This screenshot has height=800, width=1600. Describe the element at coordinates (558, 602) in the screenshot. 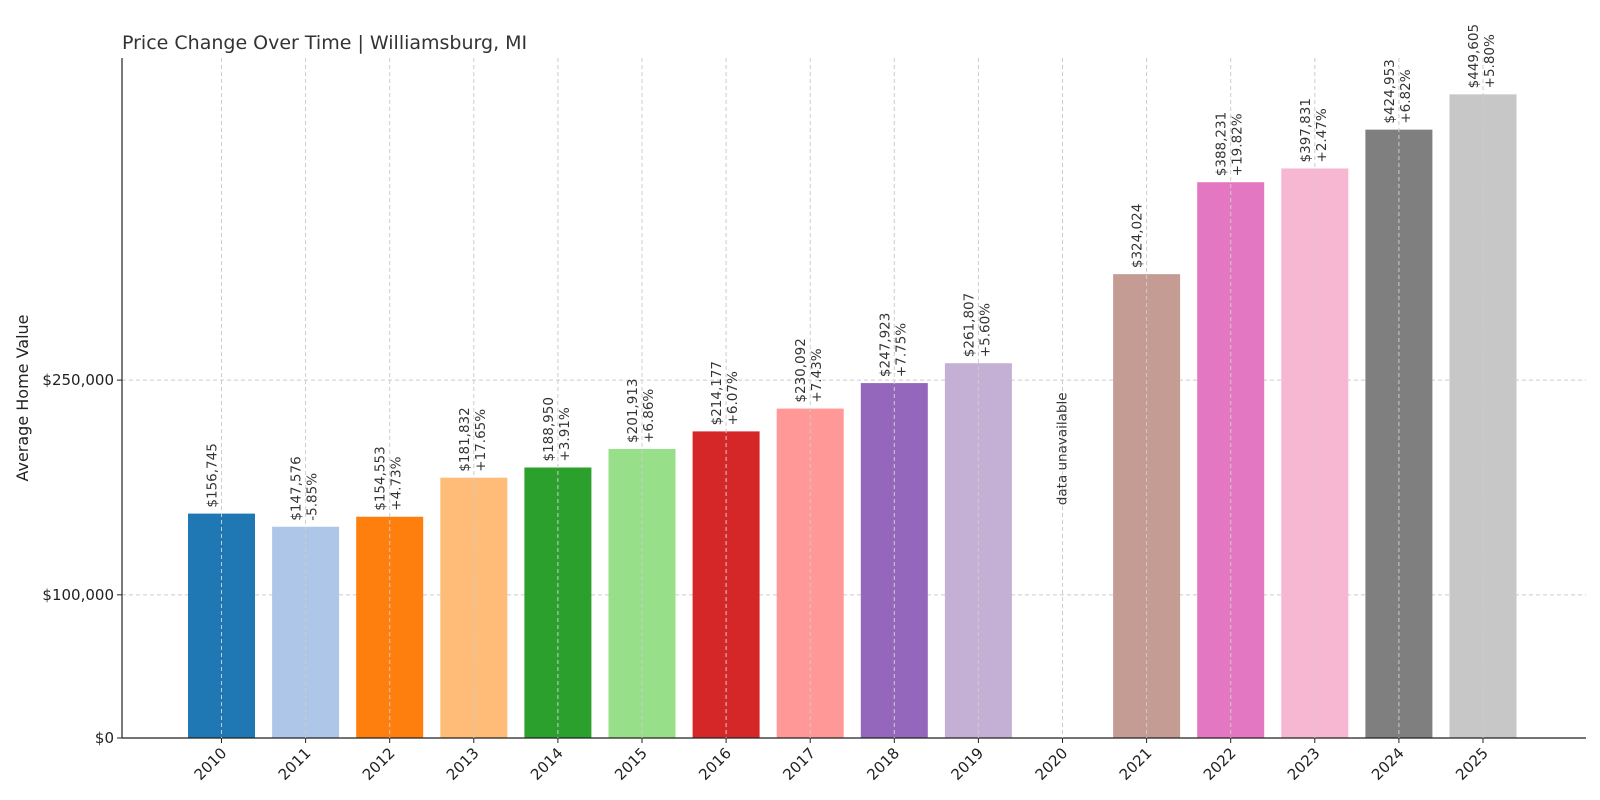

I see `bar-2014` at that location.